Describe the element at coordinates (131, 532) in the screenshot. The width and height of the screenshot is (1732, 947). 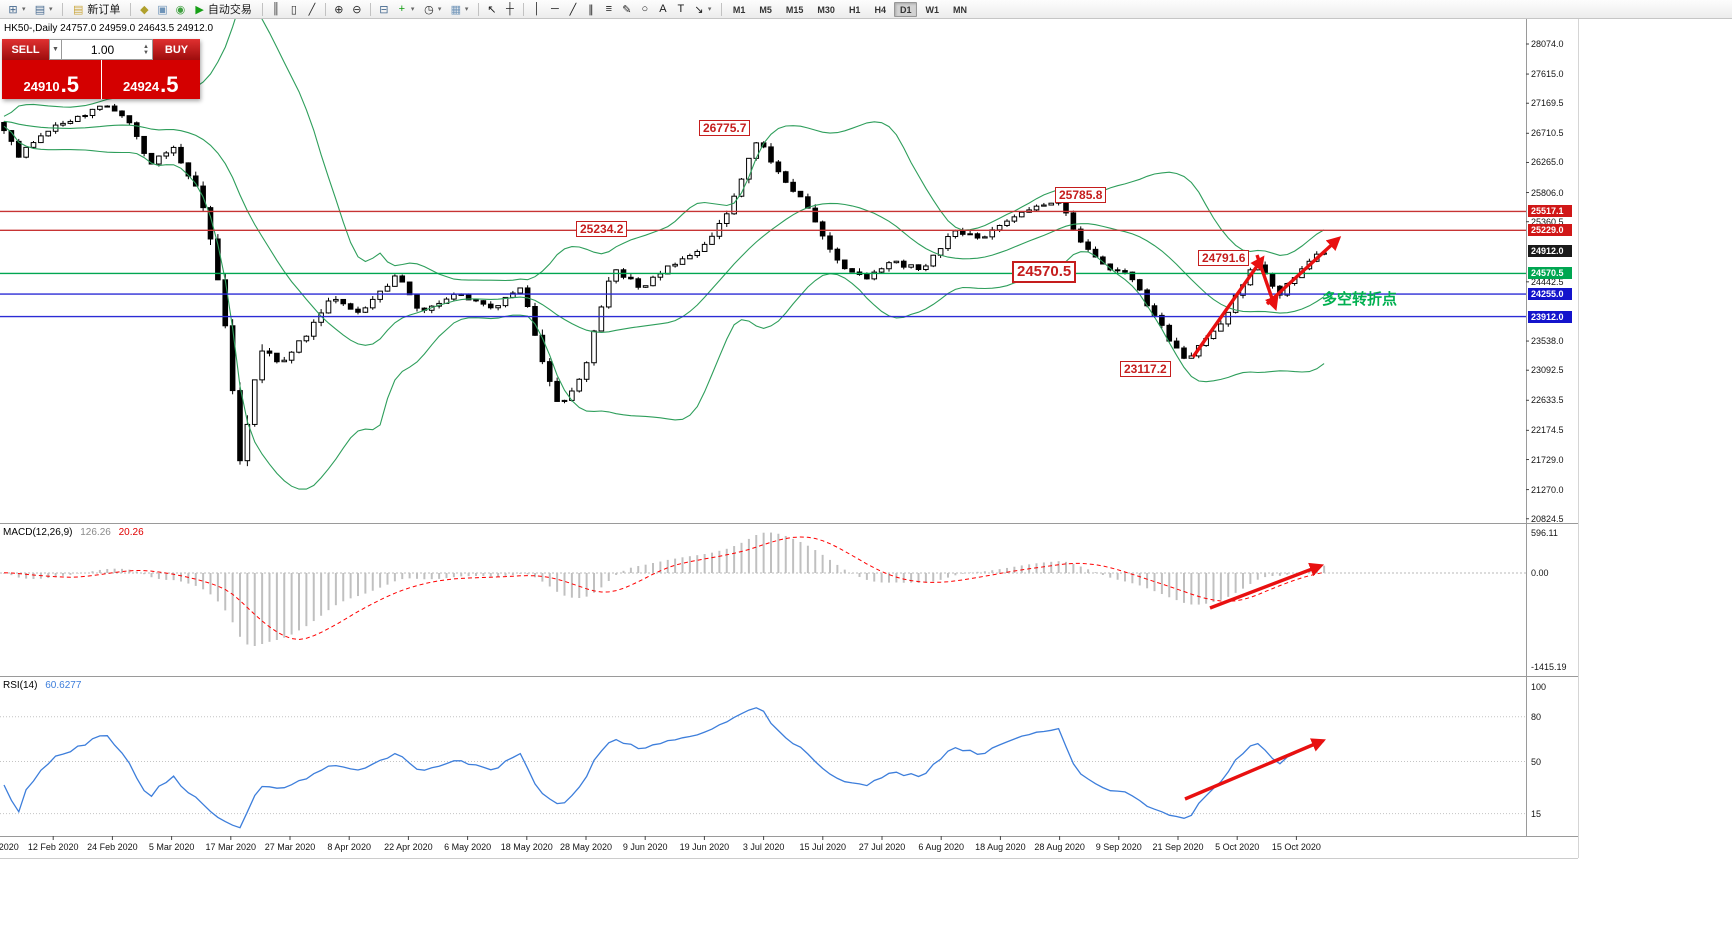
I see `macd-signal-value: 20.26` at that location.